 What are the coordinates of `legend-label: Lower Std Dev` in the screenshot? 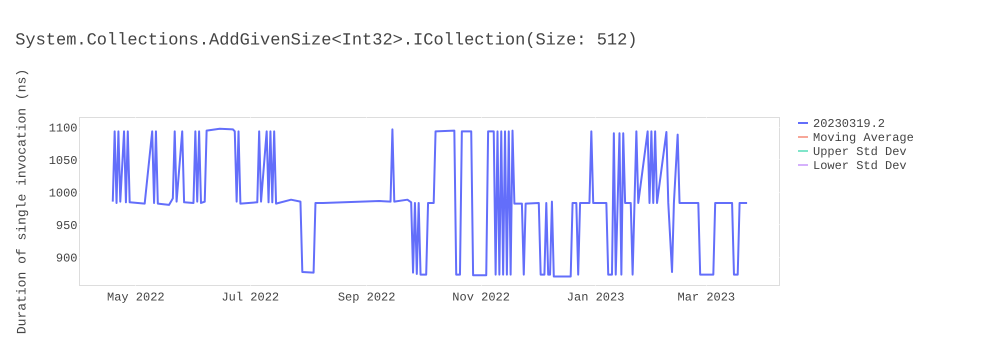 It's located at (860, 166).